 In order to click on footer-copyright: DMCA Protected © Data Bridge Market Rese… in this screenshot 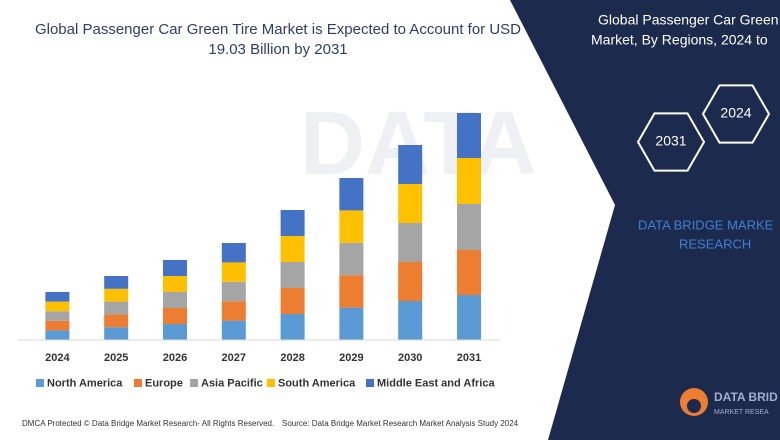, I will do `click(148, 423)`.